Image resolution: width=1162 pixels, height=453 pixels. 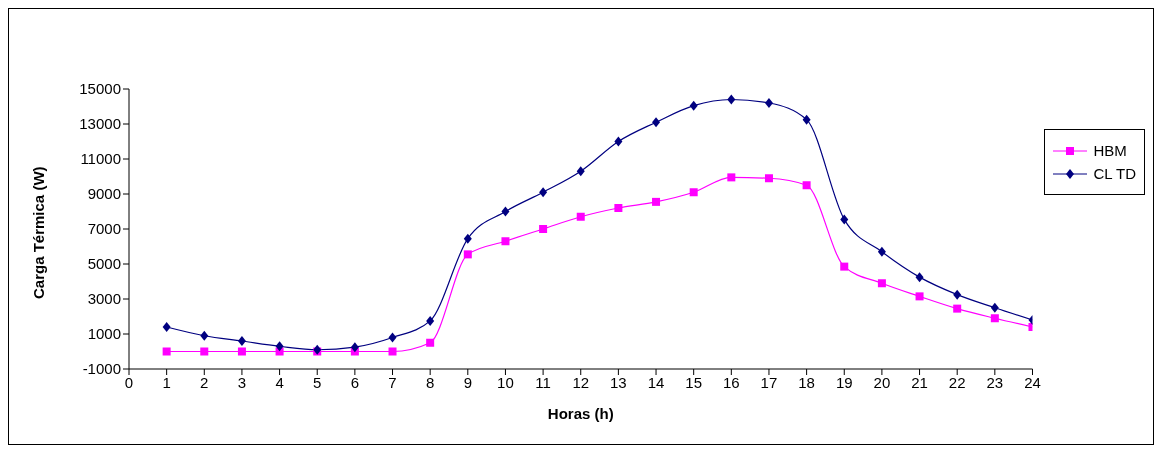 What do you see at coordinates (279, 382) in the screenshot?
I see `x-tick-label: 4` at bounding box center [279, 382].